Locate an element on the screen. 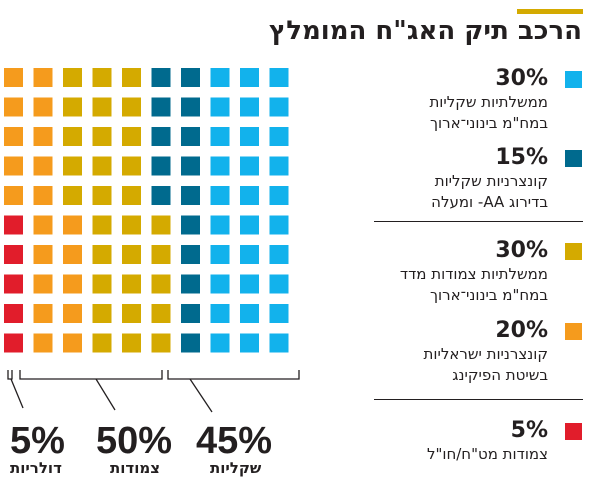 The image size is (590, 481). legend-label-line: ממשלתיות שקליות is located at coordinates (488, 102).